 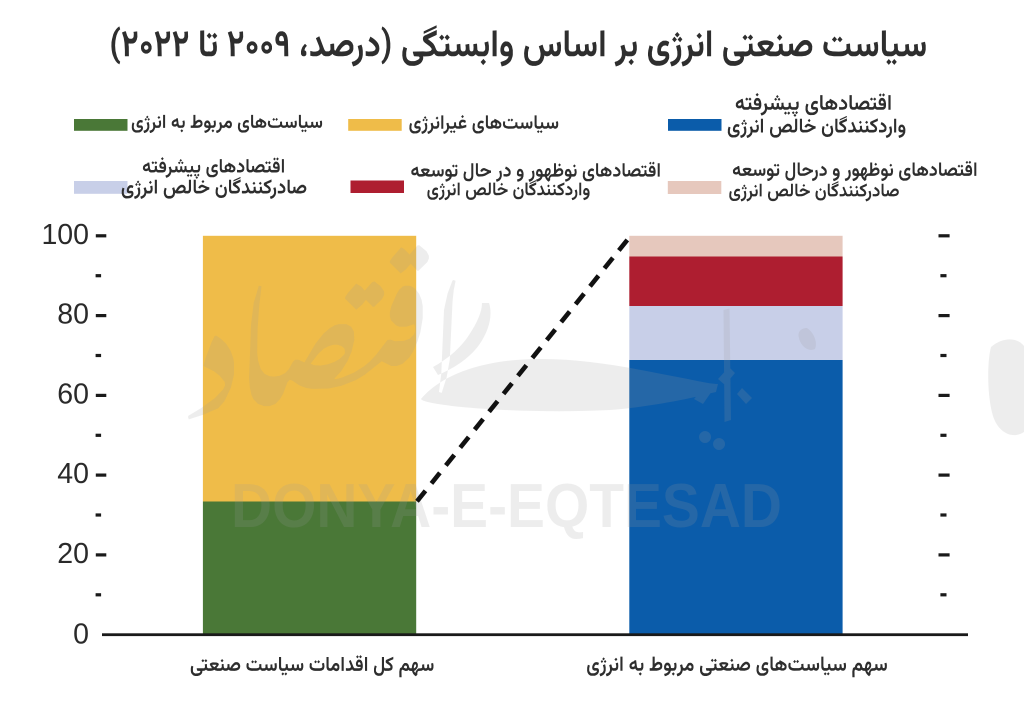 What do you see at coordinates (73, 315) in the screenshot?
I see `svg-text: 80` at bounding box center [73, 315].